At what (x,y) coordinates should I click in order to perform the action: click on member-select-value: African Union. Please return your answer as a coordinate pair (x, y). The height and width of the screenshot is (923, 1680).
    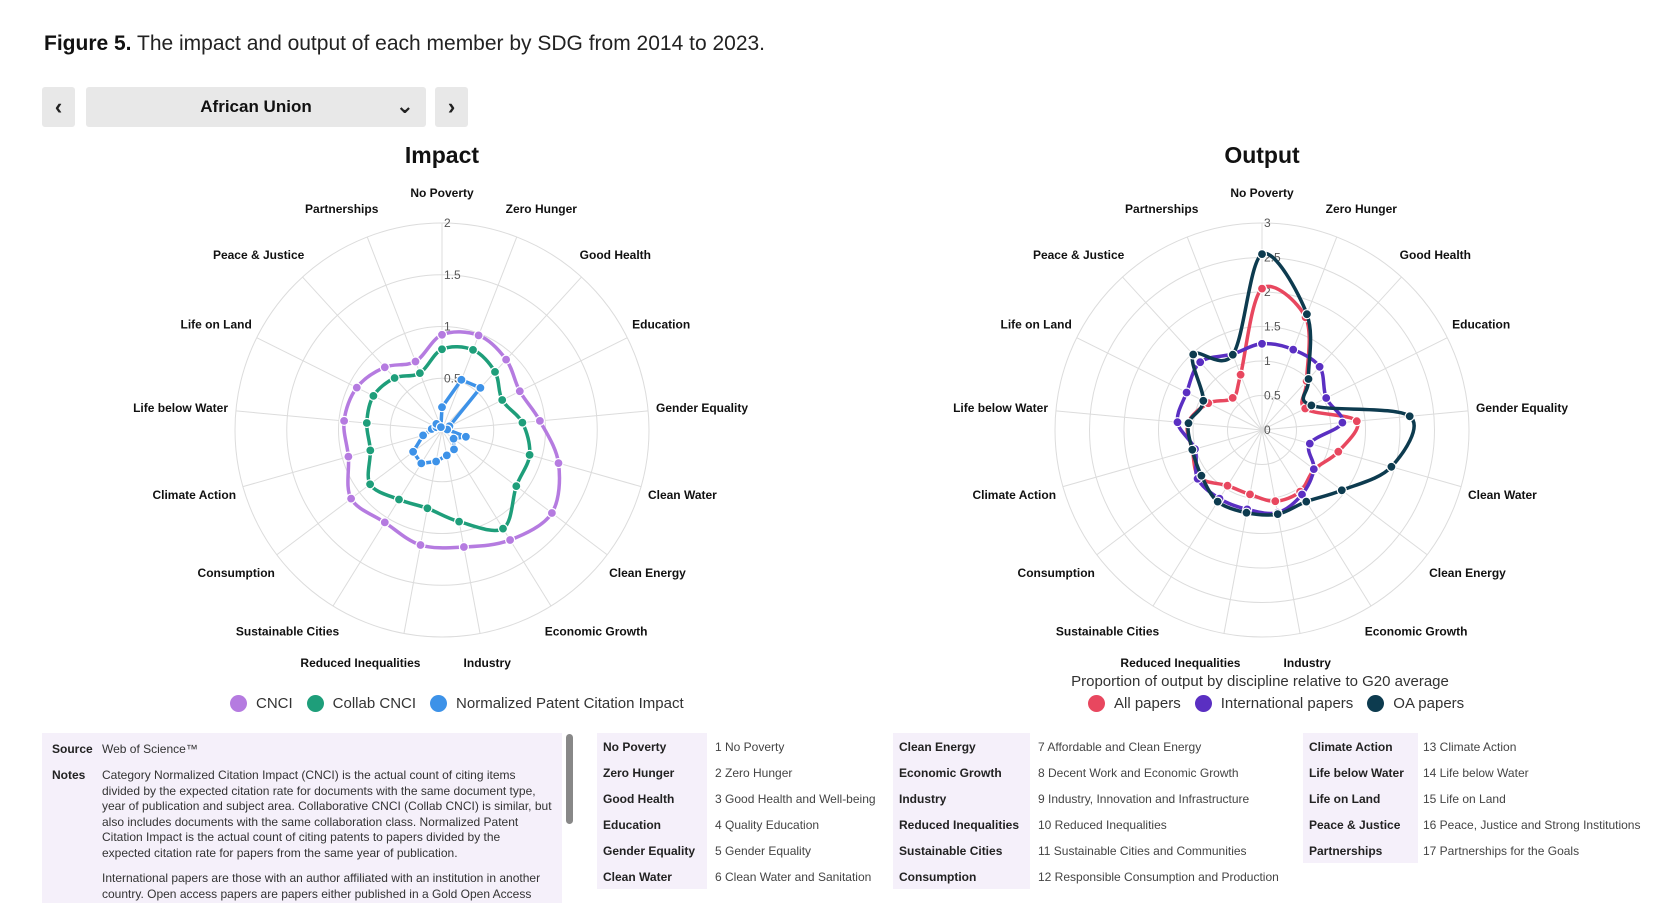
    Looking at the image, I should click on (256, 106).